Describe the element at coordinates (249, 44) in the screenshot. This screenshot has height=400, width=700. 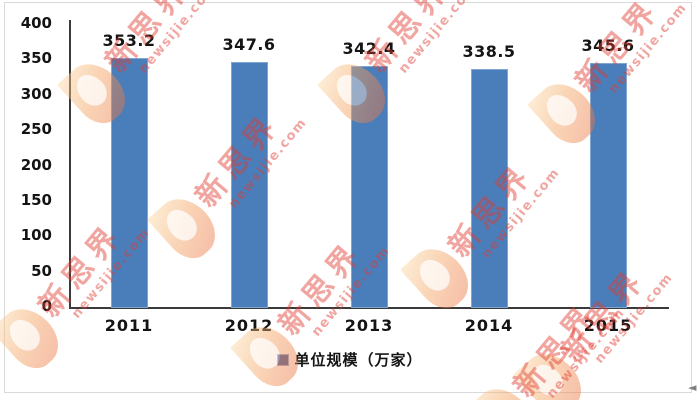
I see `data-label-2012: 347.6` at that location.